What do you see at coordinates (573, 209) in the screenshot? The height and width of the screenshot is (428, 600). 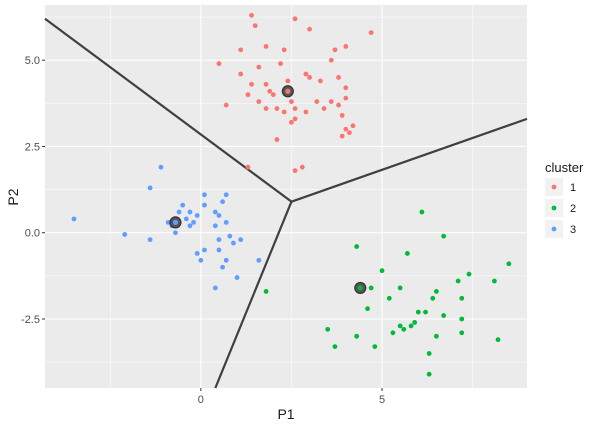 I see `legend-label: 2` at bounding box center [573, 209].